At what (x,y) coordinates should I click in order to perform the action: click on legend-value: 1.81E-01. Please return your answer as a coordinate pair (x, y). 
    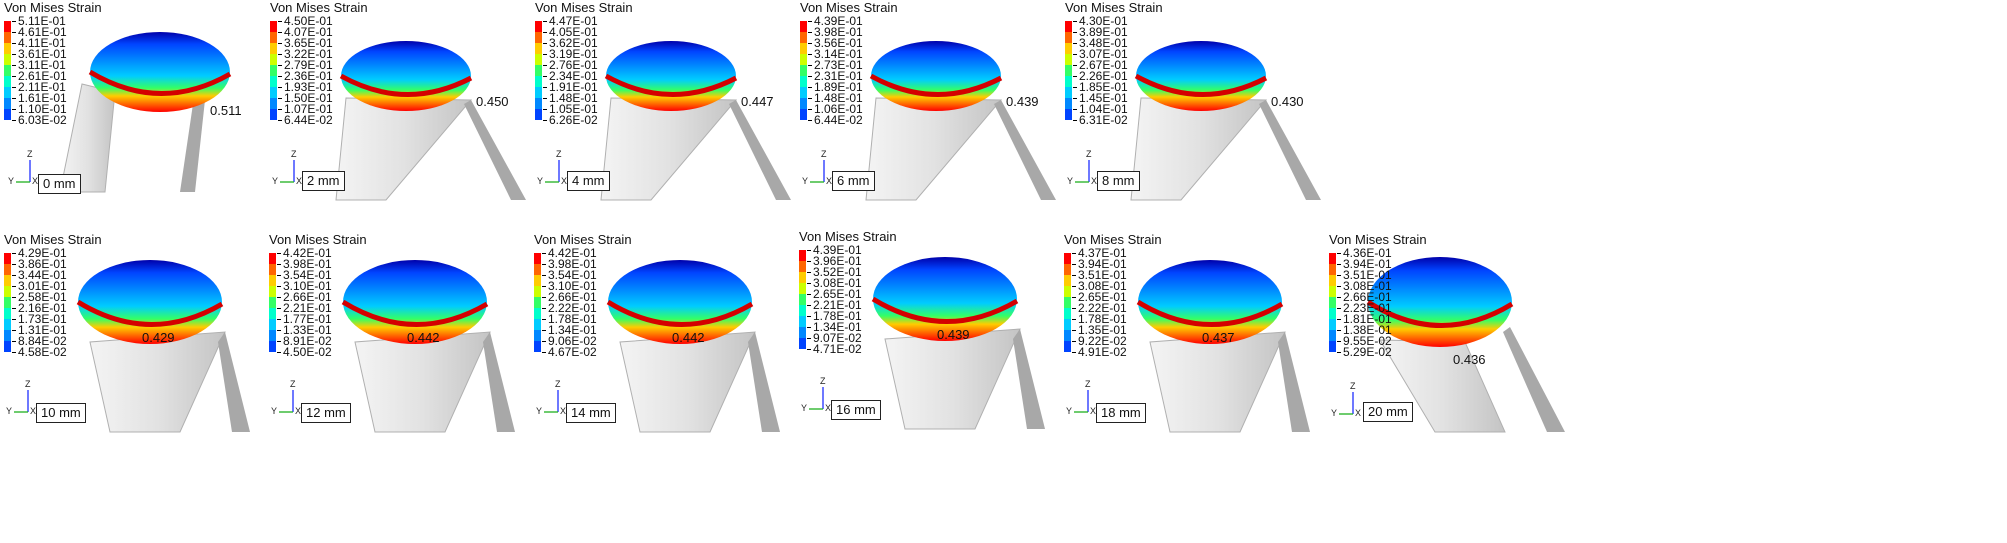
    Looking at the image, I should click on (1367, 319).